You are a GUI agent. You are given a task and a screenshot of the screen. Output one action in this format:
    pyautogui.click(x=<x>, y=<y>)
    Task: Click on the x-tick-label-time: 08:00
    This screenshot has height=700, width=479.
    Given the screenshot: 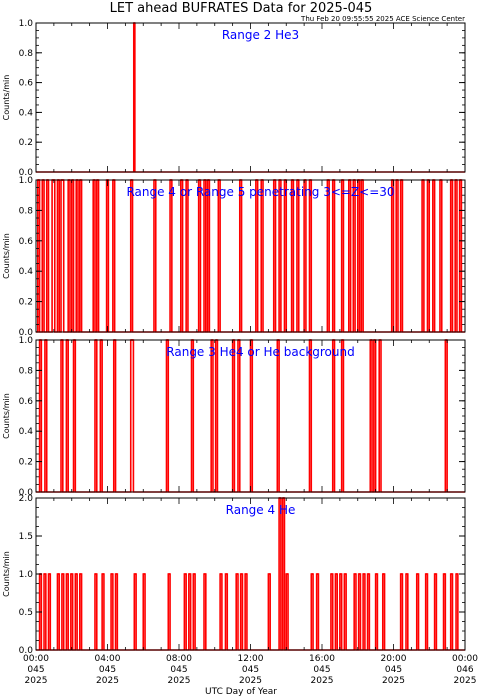 What is the action you would take?
    pyautogui.click(x=179, y=659)
    